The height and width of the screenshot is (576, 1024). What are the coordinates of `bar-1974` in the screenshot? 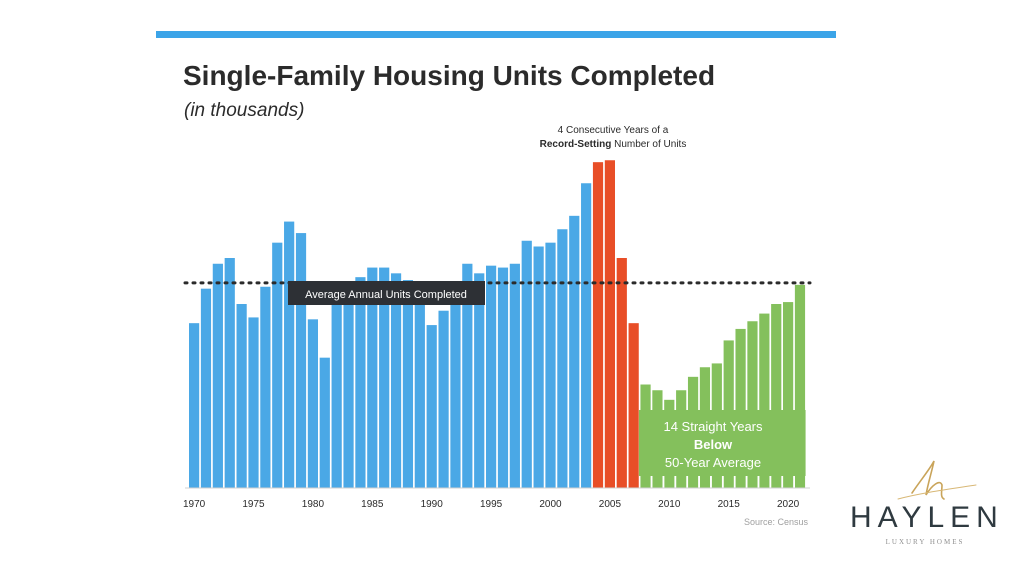 It's located at (241, 396).